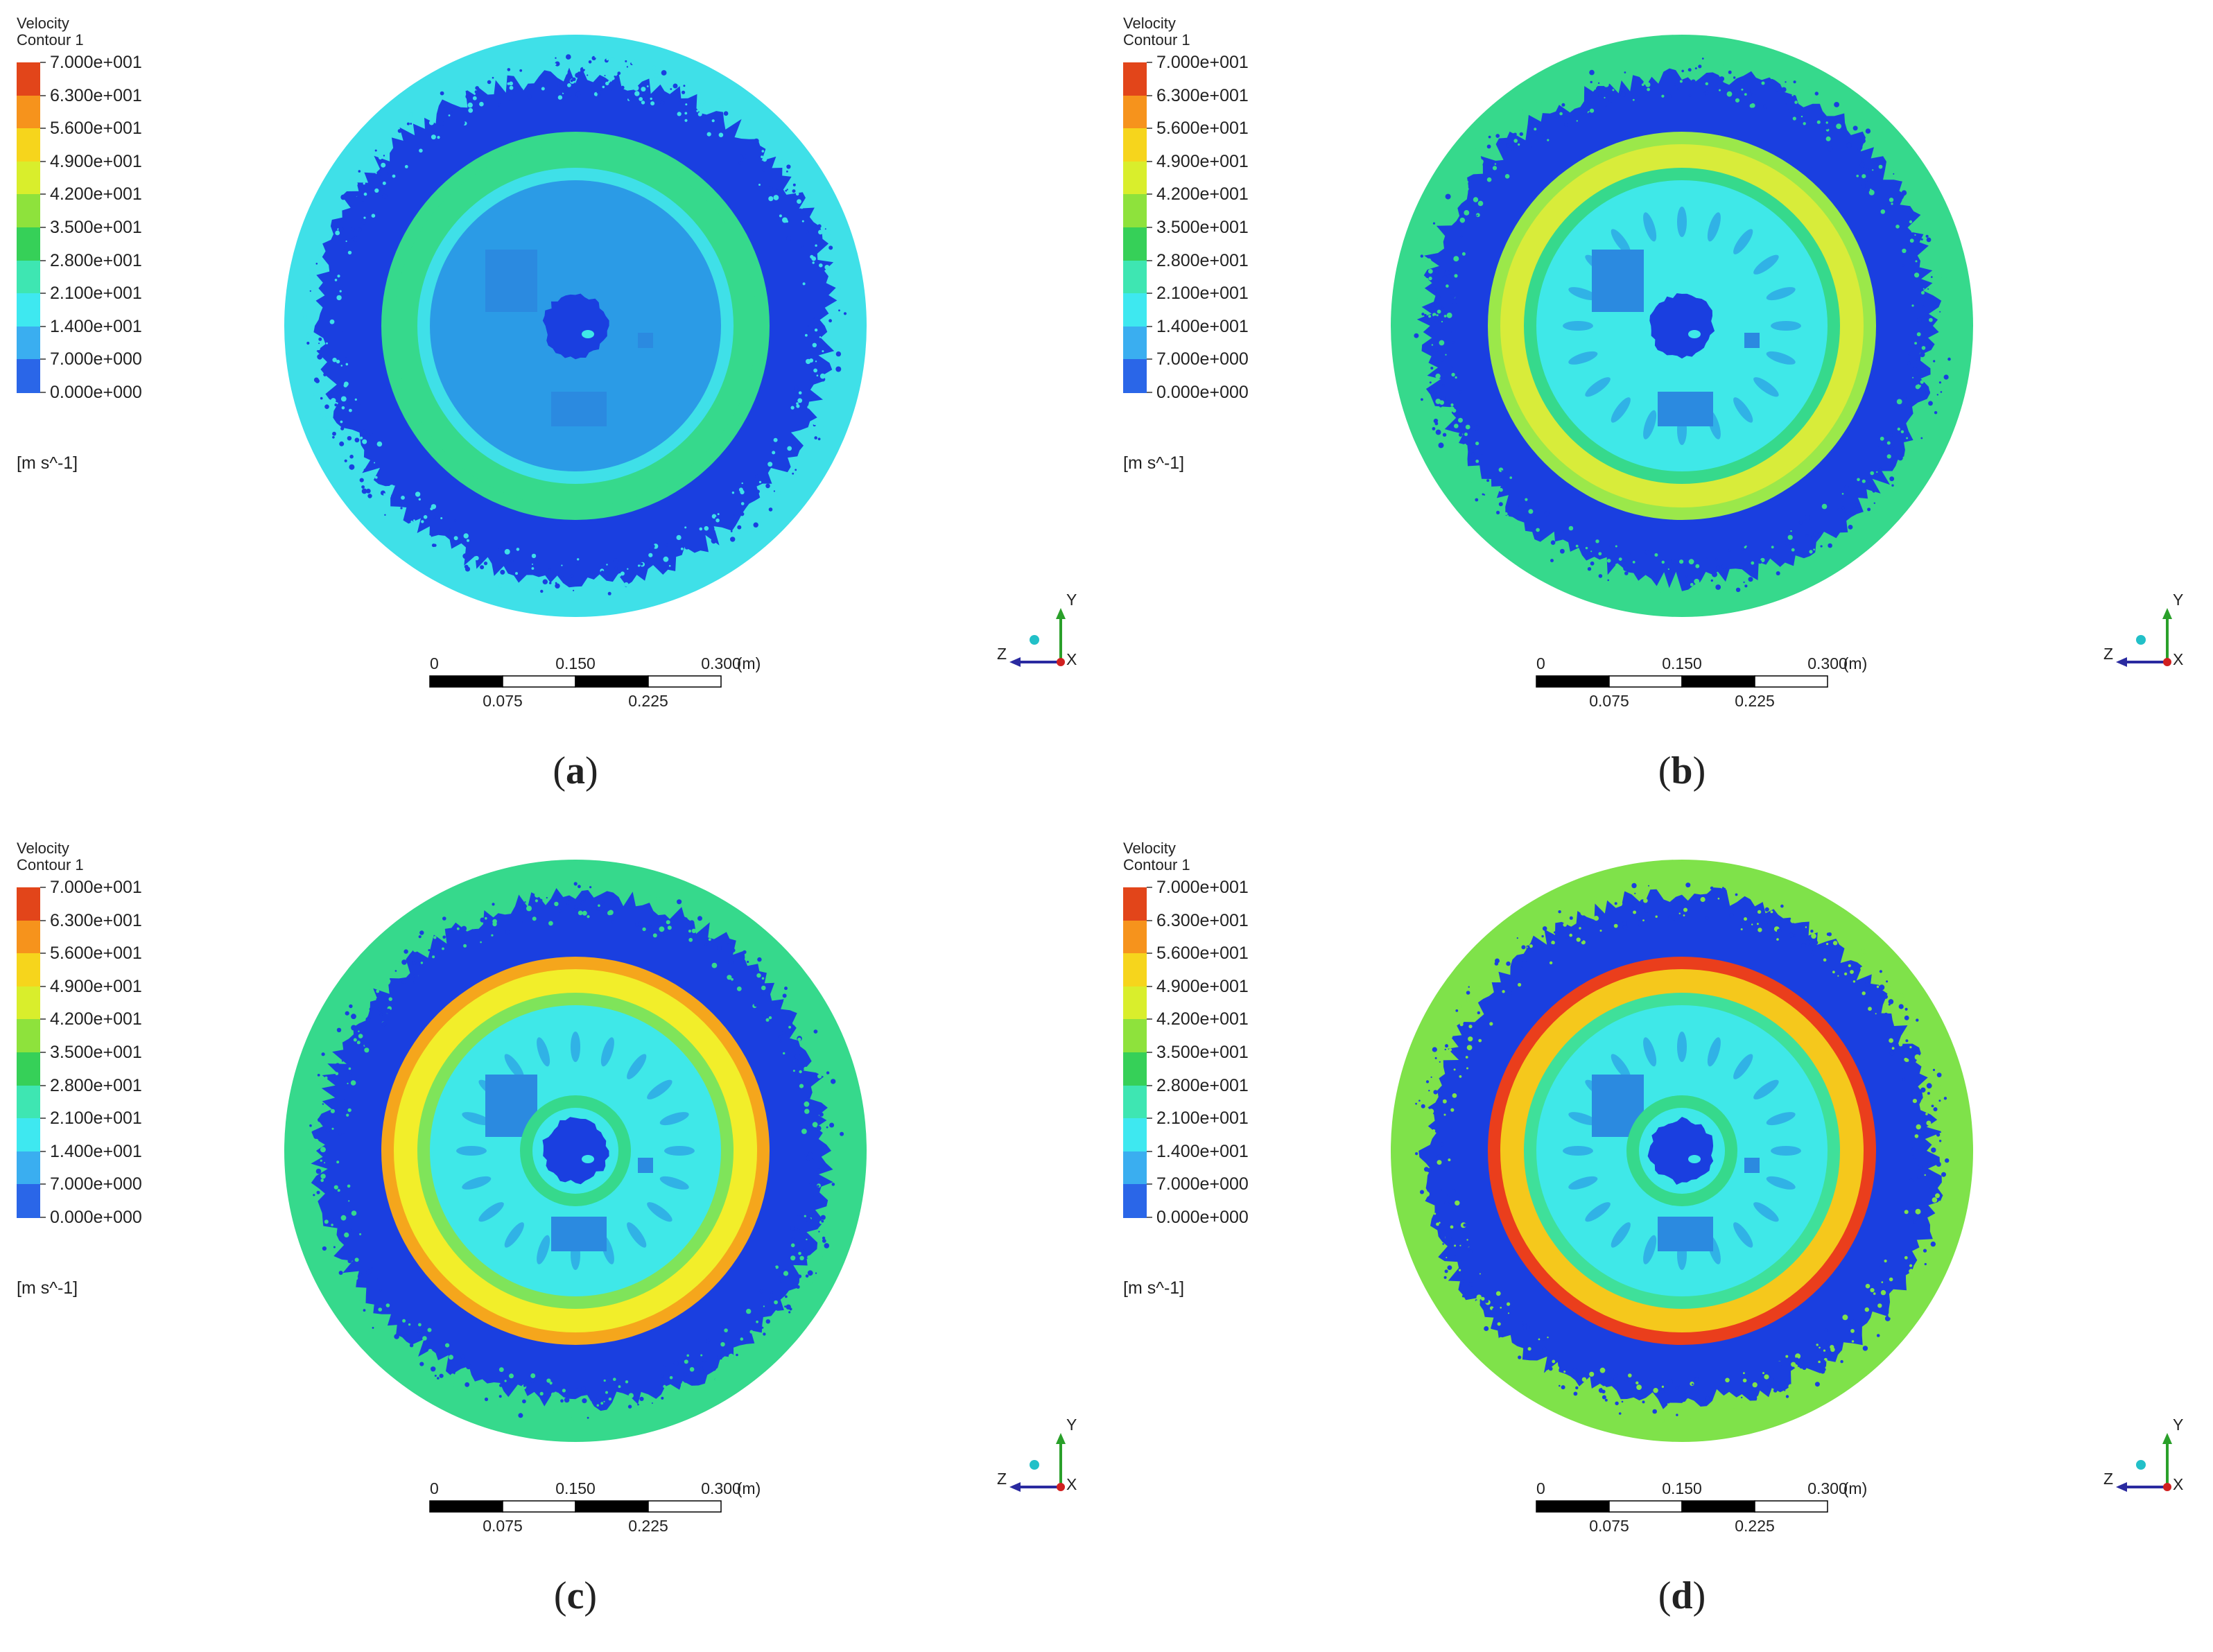 The height and width of the screenshot is (1652, 2213). Describe the element at coordinates (1694, 334) in the screenshot. I see `hub-spot` at that location.